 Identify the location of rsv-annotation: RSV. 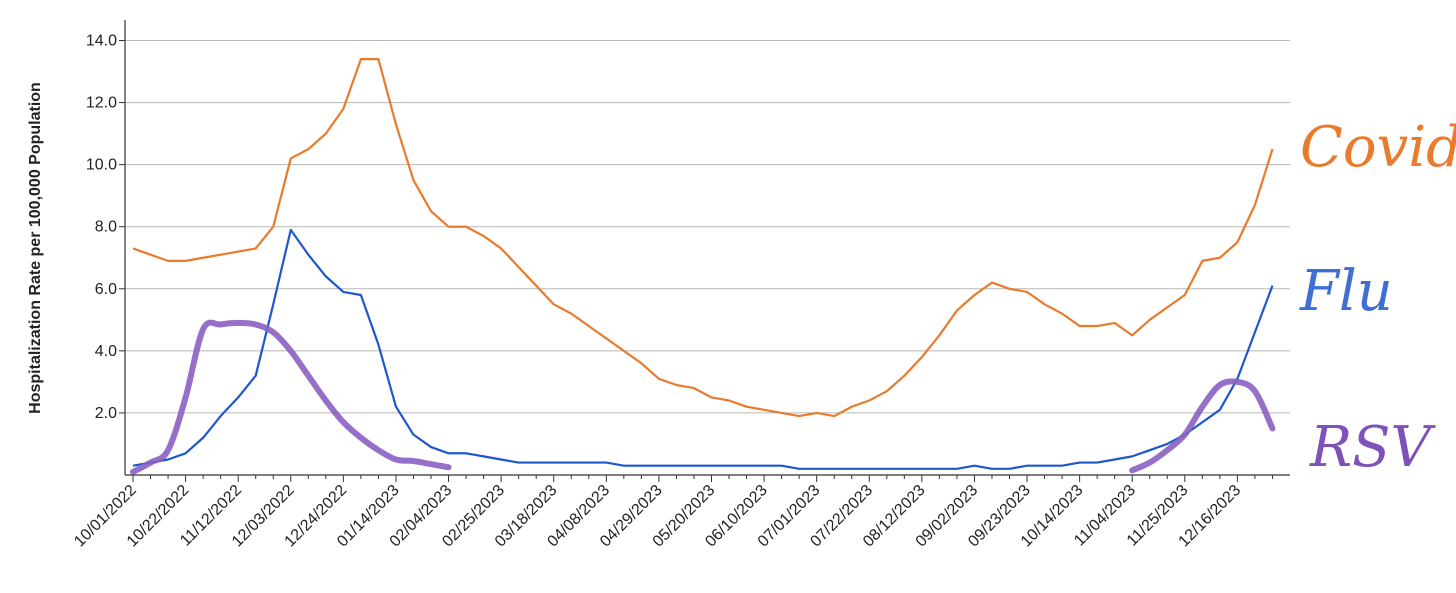
(1373, 447).